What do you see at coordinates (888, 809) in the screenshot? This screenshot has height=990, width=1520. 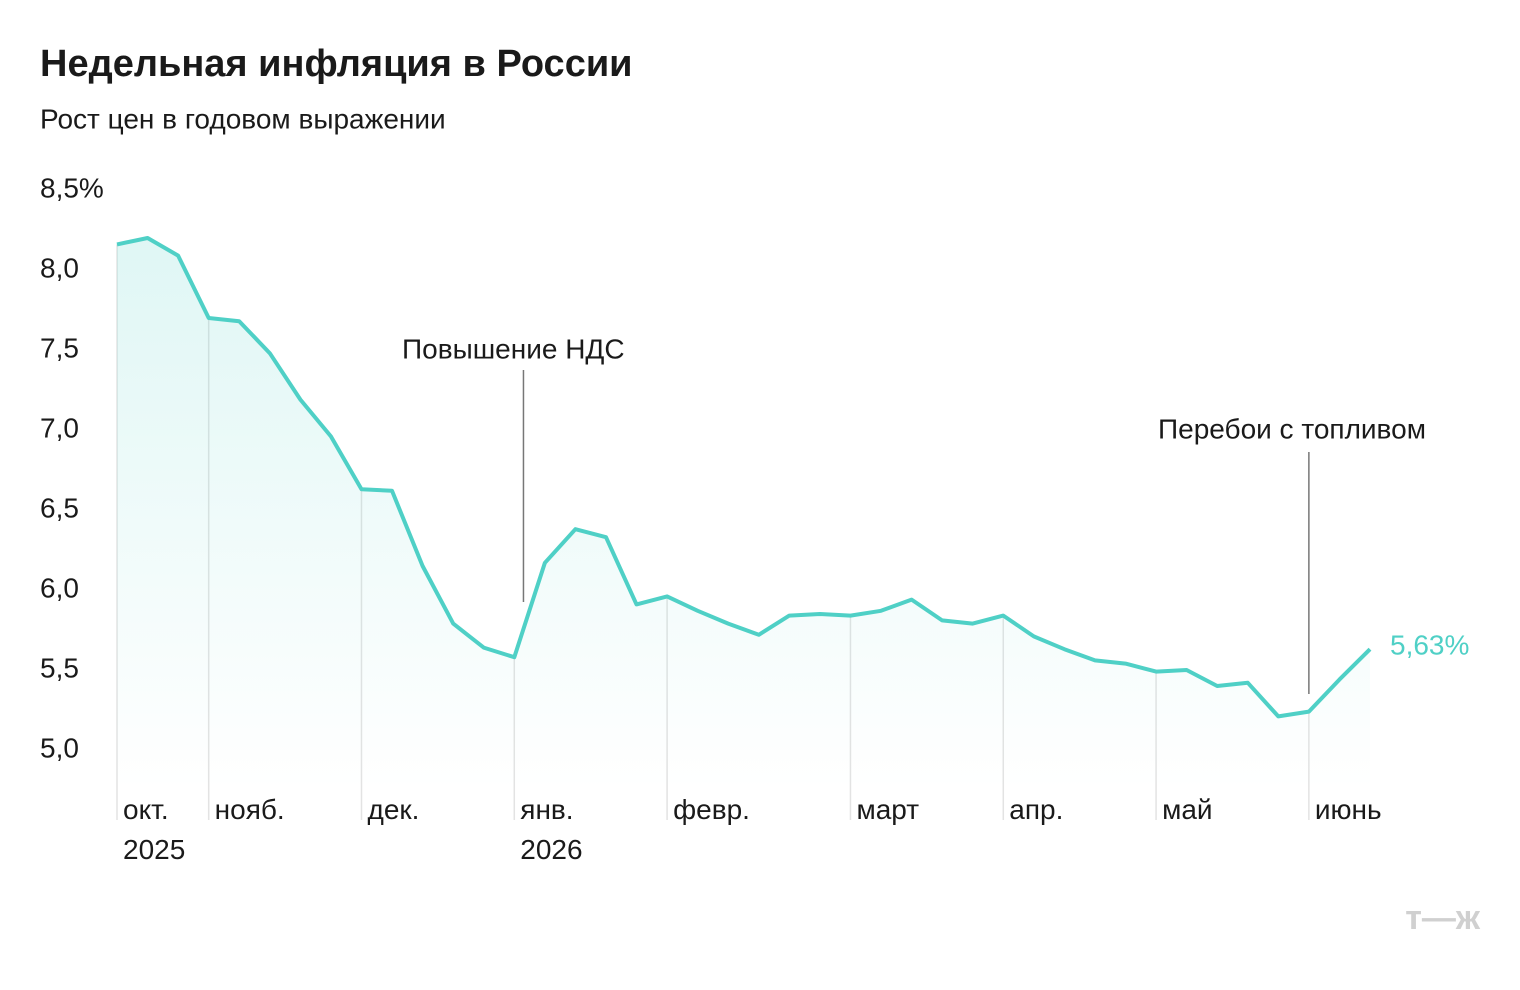 I see `x-tick-label: март` at bounding box center [888, 809].